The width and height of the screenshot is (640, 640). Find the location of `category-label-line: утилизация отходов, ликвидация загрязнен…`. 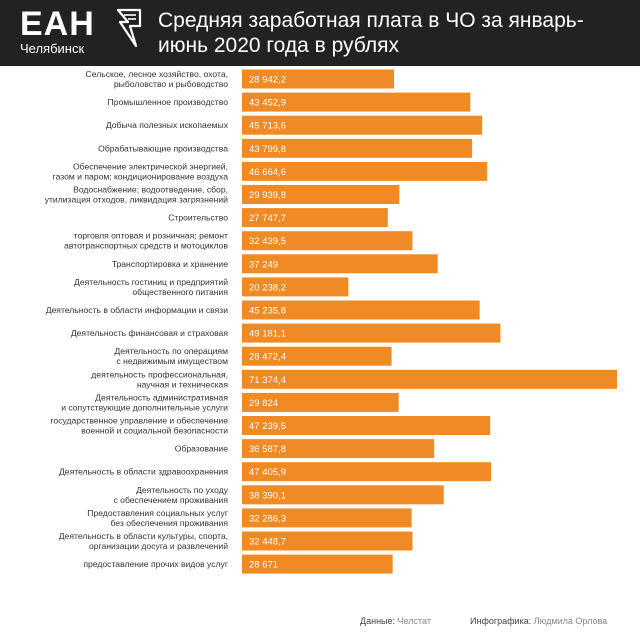

category-label-line: утилизация отходов, ликвидация загрязнен… is located at coordinates (136, 200).